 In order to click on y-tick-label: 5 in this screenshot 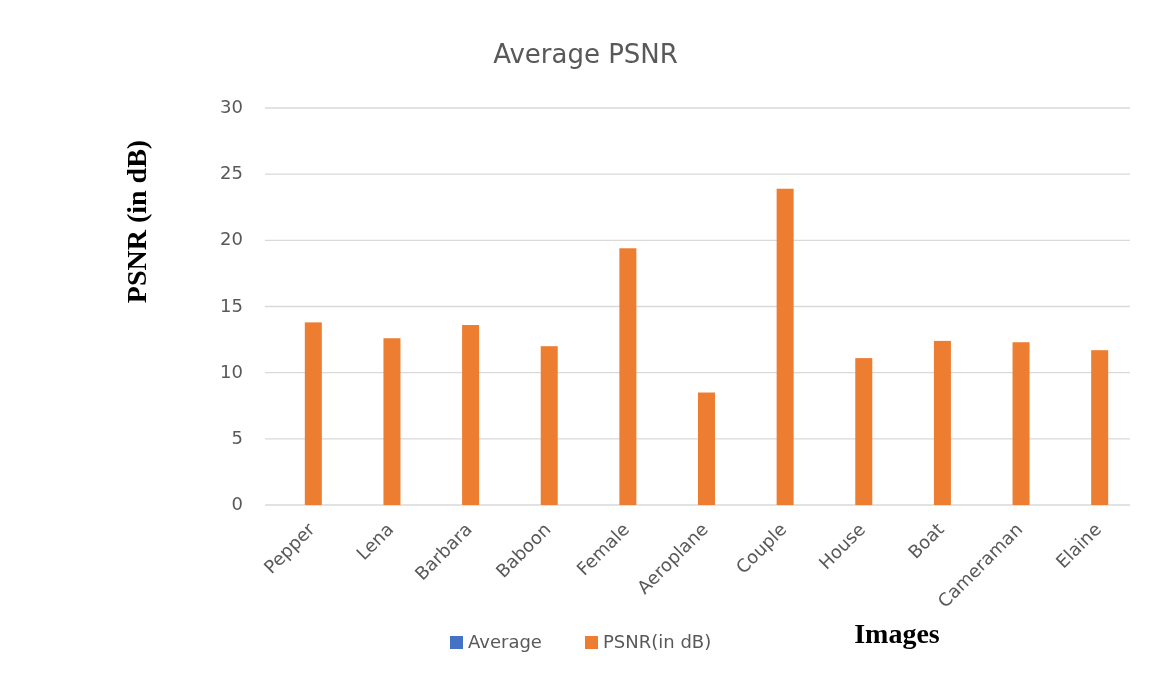, I will do `click(237, 437)`.